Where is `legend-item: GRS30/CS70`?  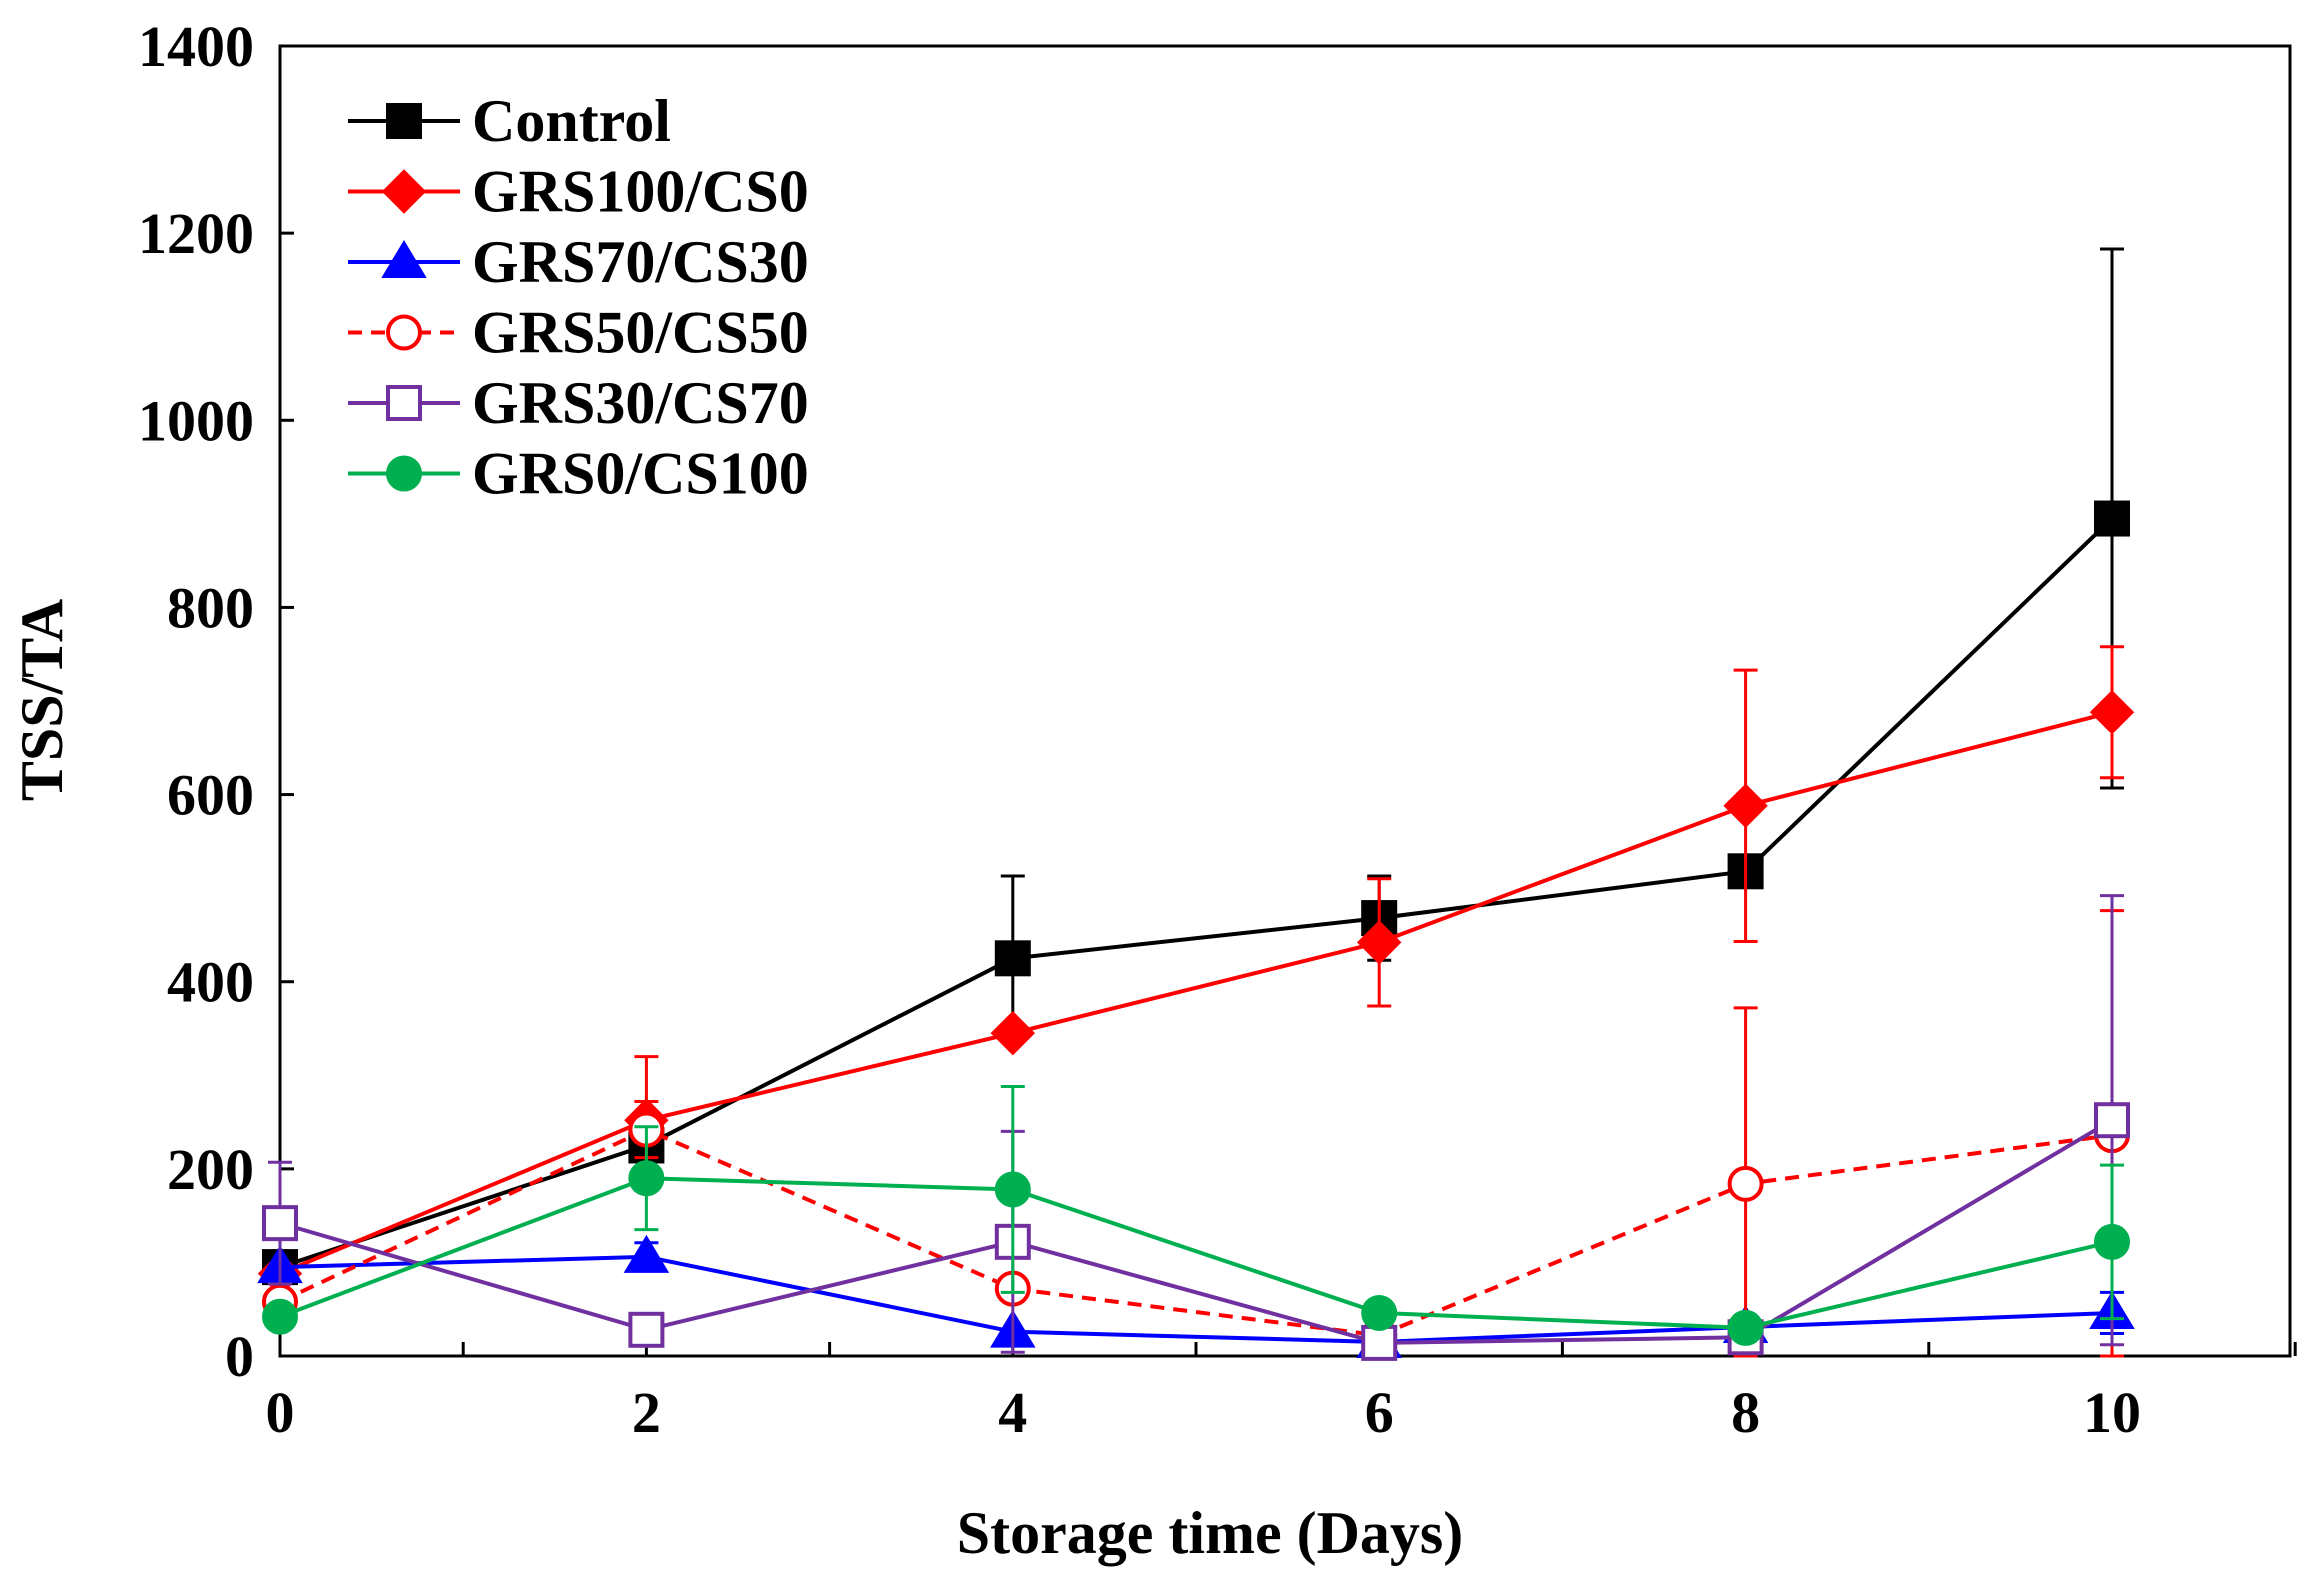 legend-item: GRS30/CS70 is located at coordinates (578, 403).